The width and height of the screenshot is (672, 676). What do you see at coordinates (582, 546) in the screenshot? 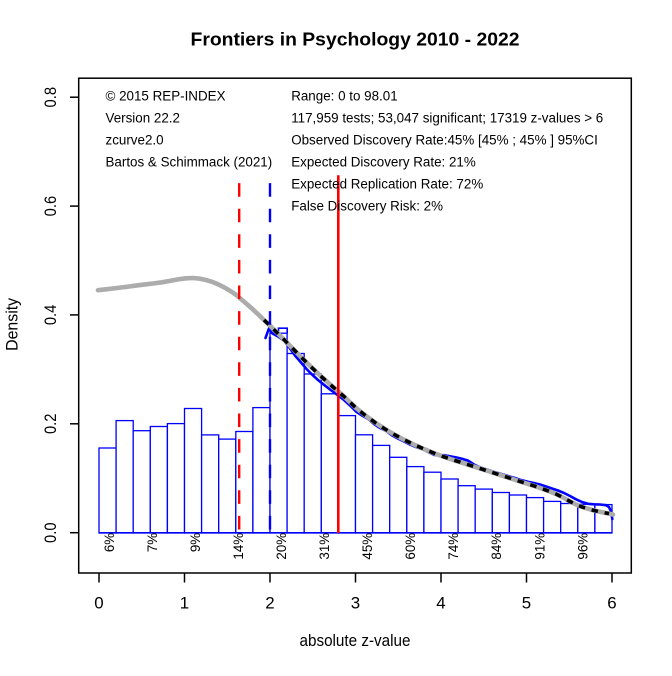
I see `svg-text: 96%` at bounding box center [582, 546].